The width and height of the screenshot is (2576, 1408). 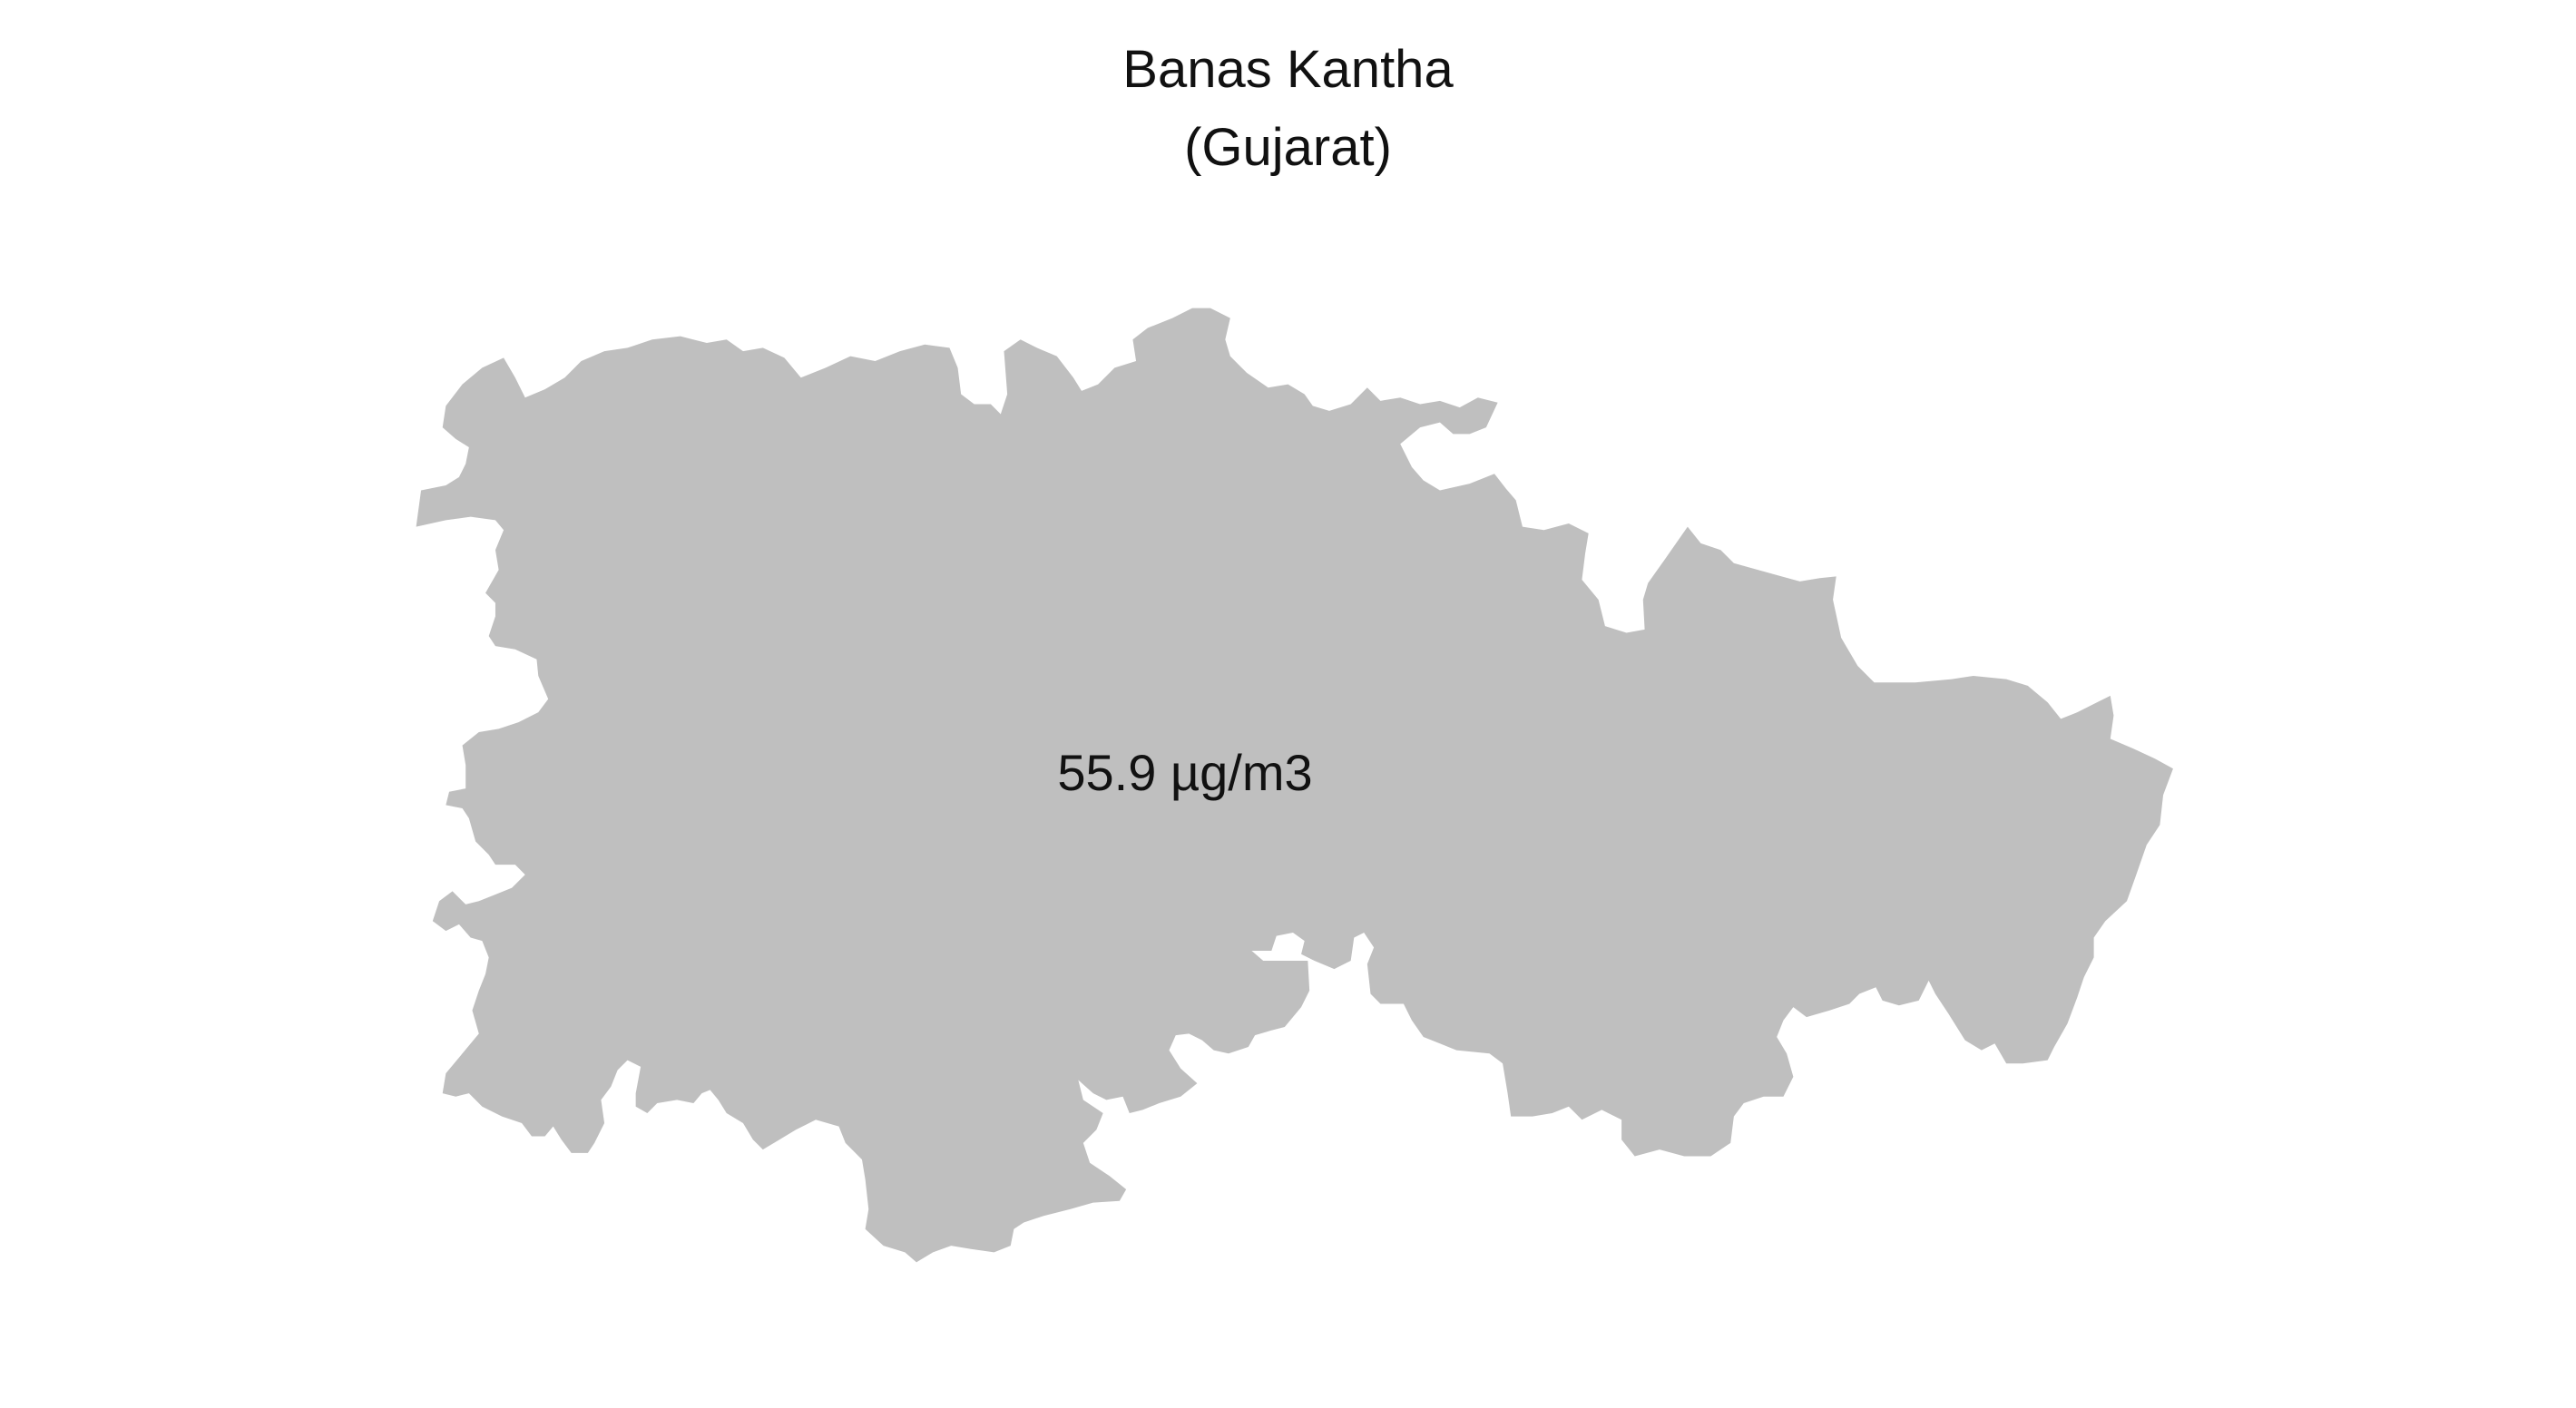 What do you see at coordinates (1288, 147) in the screenshot?
I see `map-subtitle: (Gujarat)` at bounding box center [1288, 147].